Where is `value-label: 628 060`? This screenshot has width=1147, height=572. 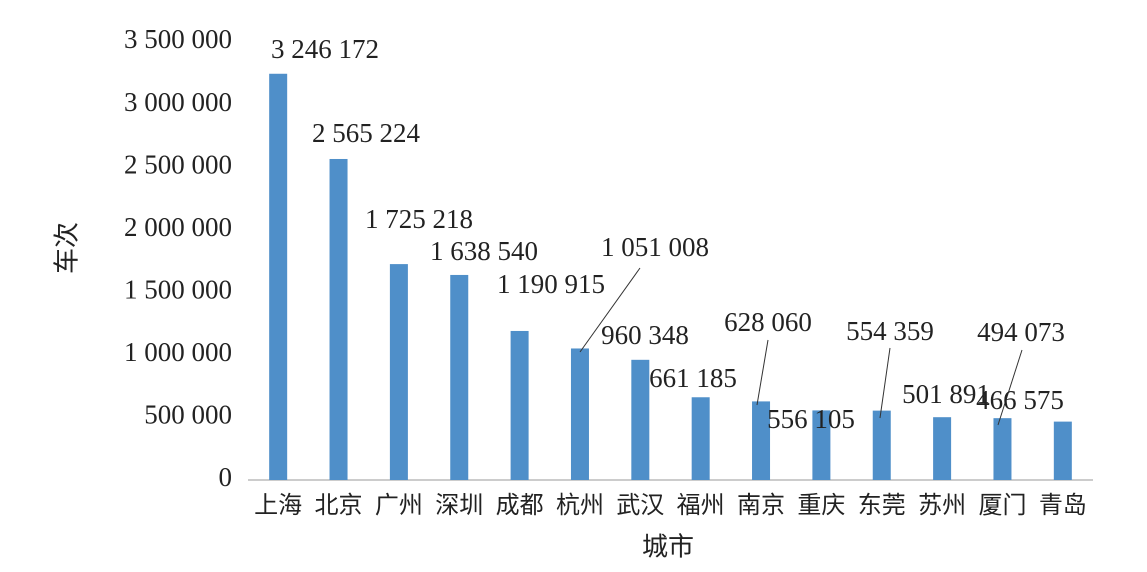 value-label: 628 060 is located at coordinates (768, 322).